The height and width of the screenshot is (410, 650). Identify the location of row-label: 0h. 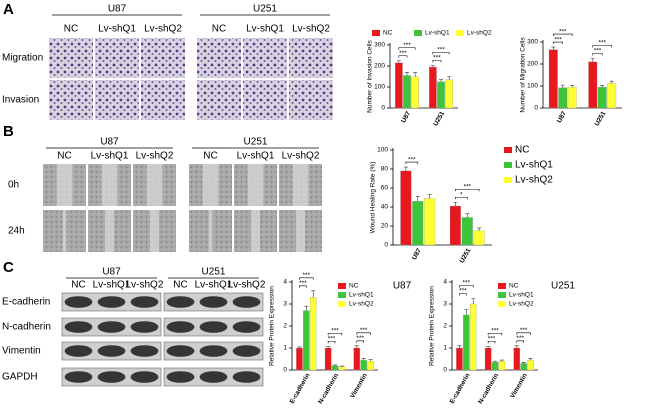
(13, 185).